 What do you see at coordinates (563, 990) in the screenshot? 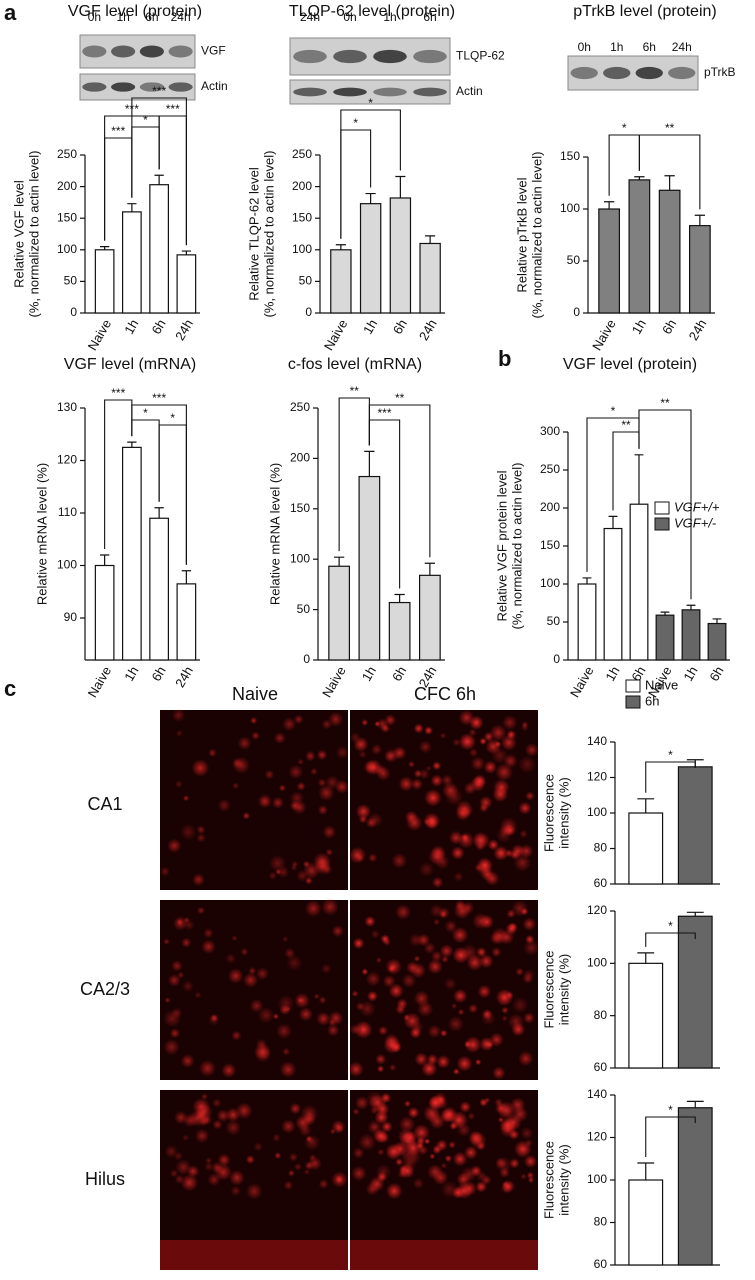
I see `y-axis-label: intensity (%)` at bounding box center [563, 990].